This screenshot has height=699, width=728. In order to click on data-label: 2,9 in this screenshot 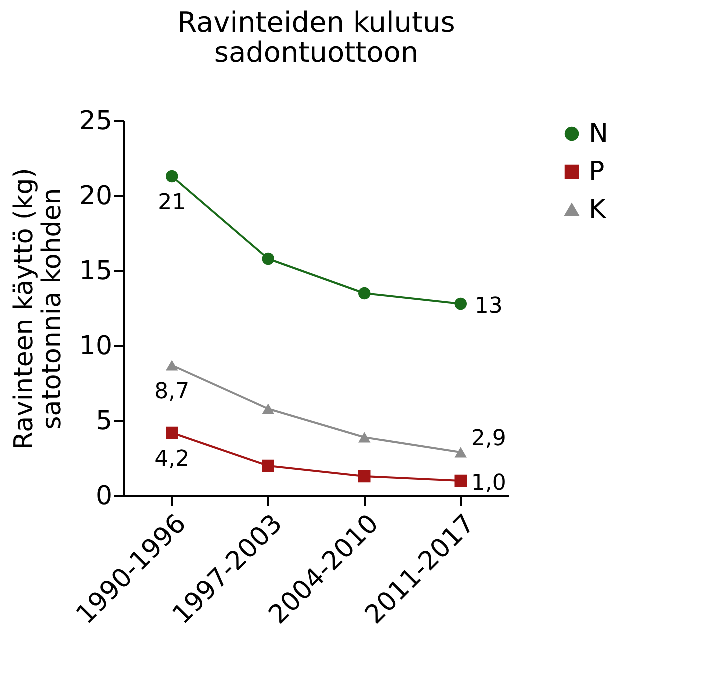, I will do `click(488, 439)`.